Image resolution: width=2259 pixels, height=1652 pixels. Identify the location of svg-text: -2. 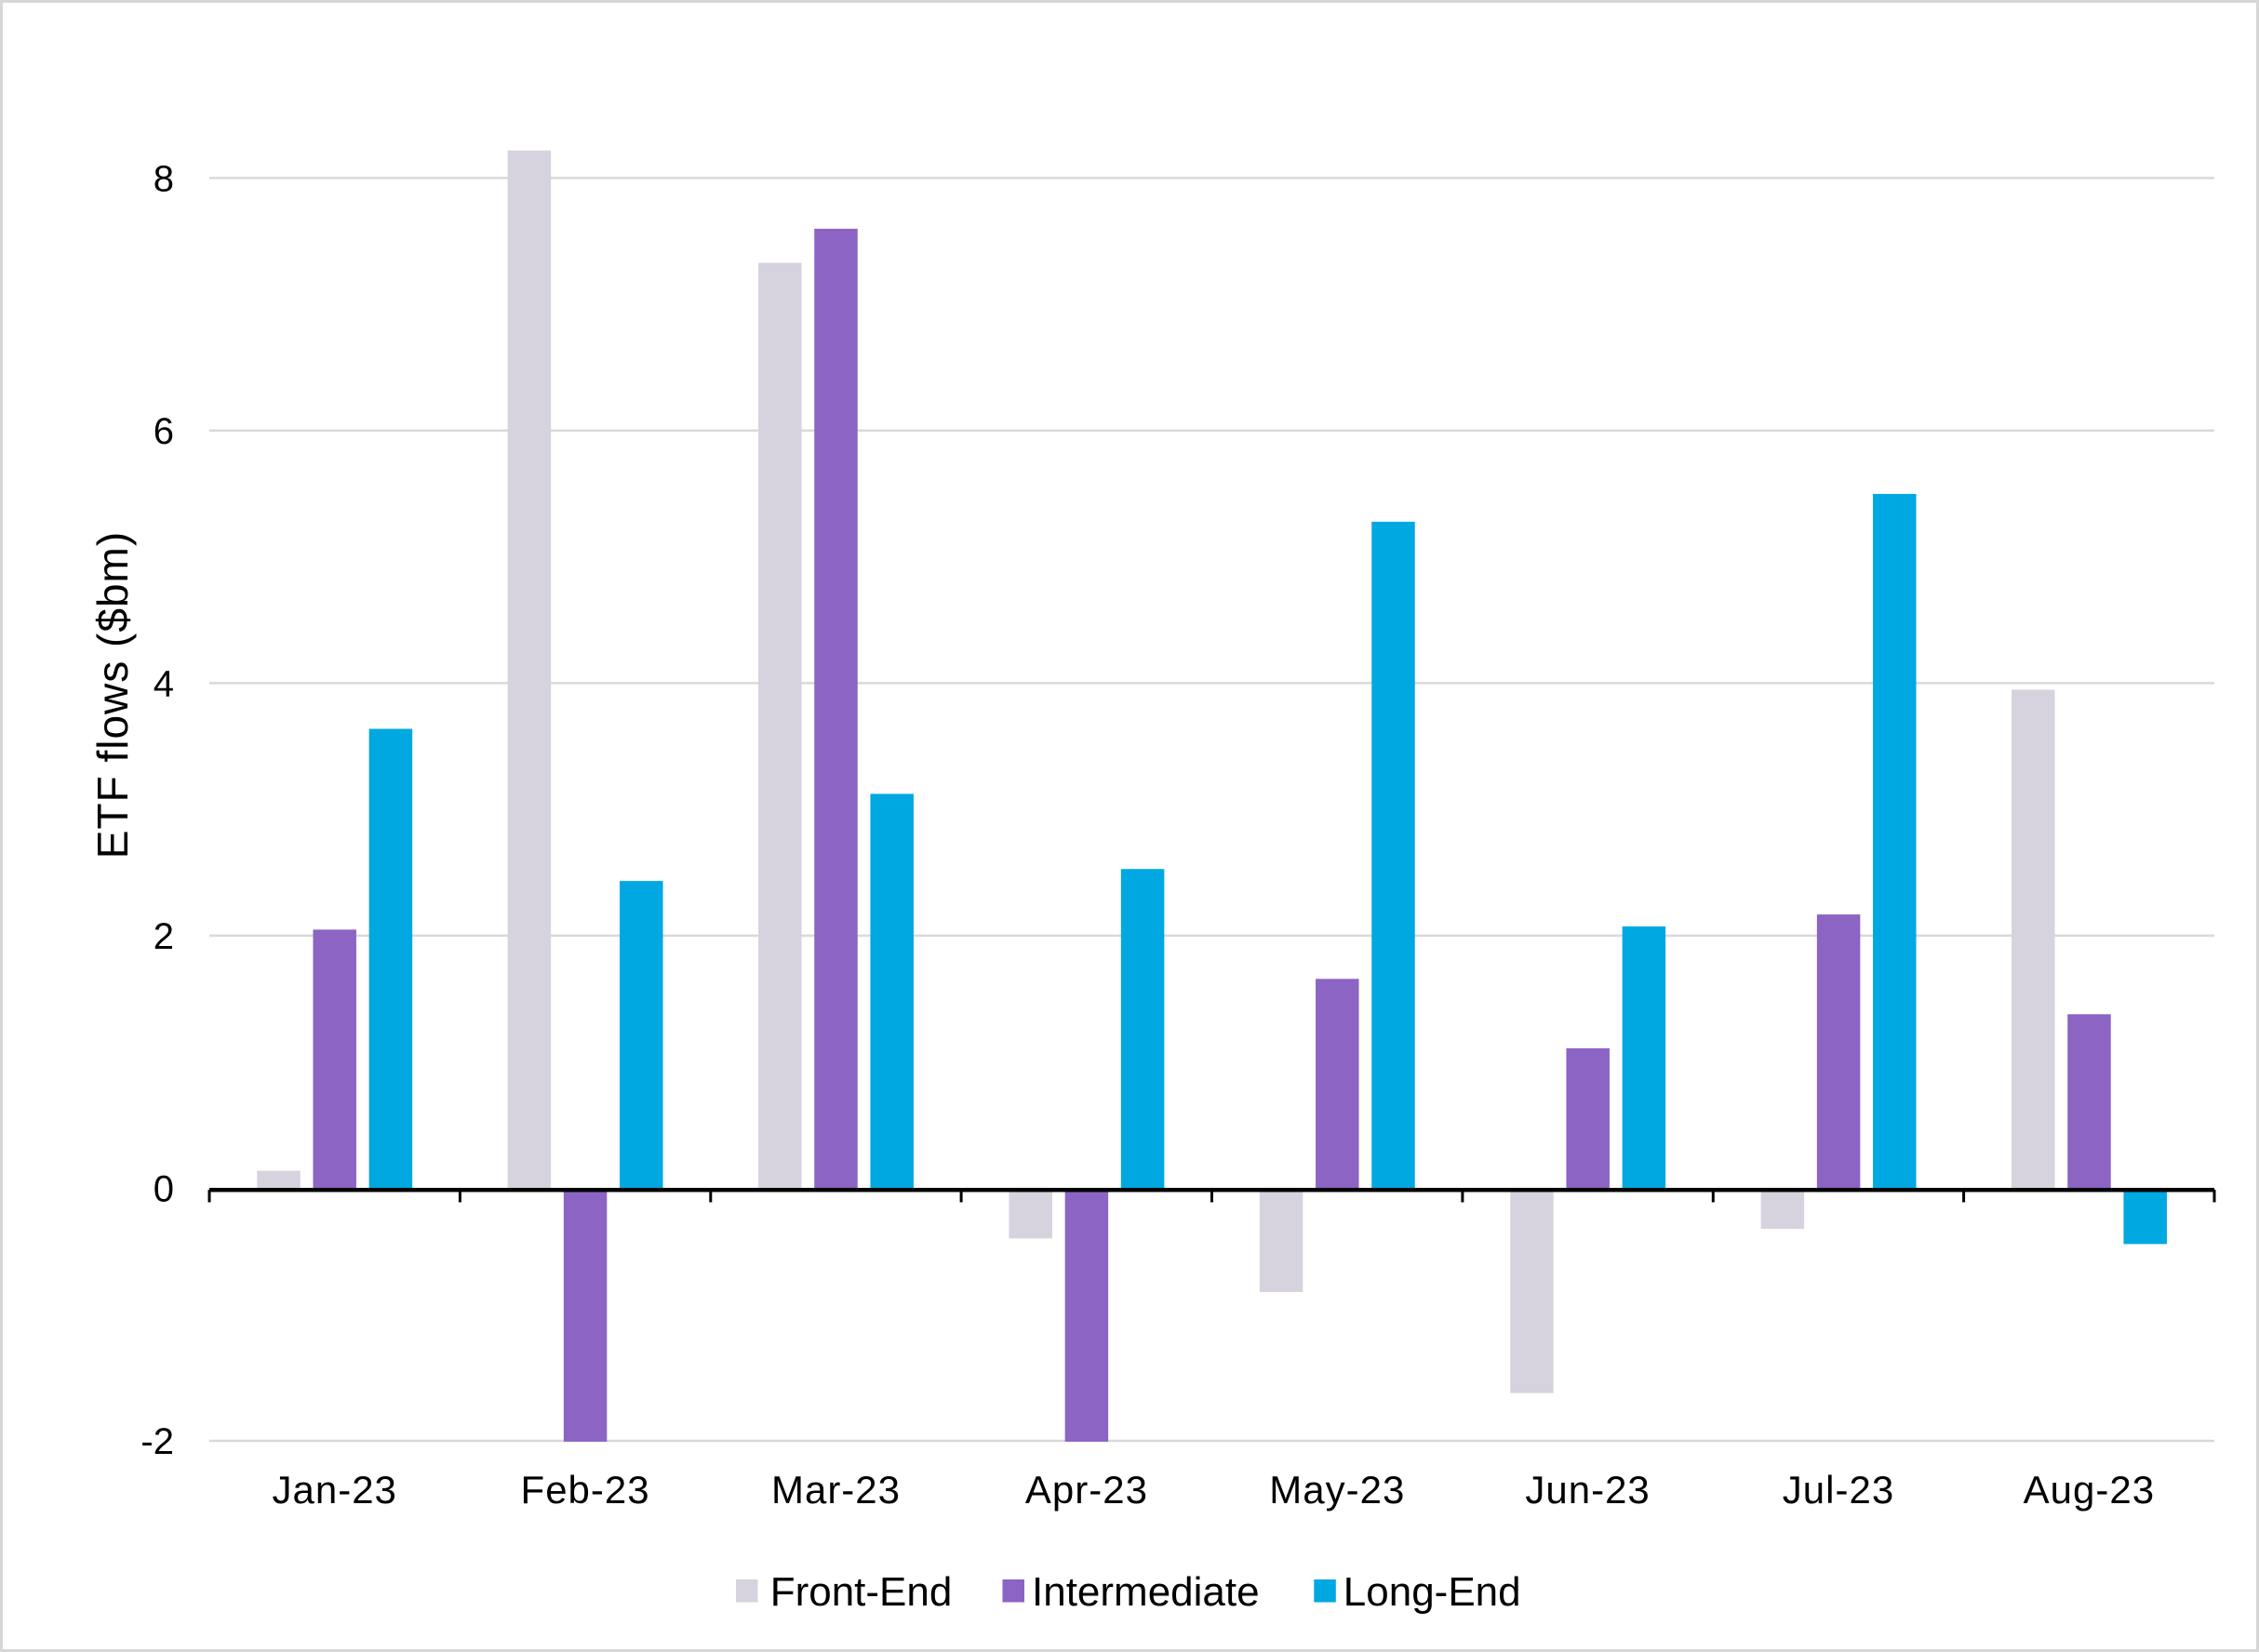
(157, 1441).